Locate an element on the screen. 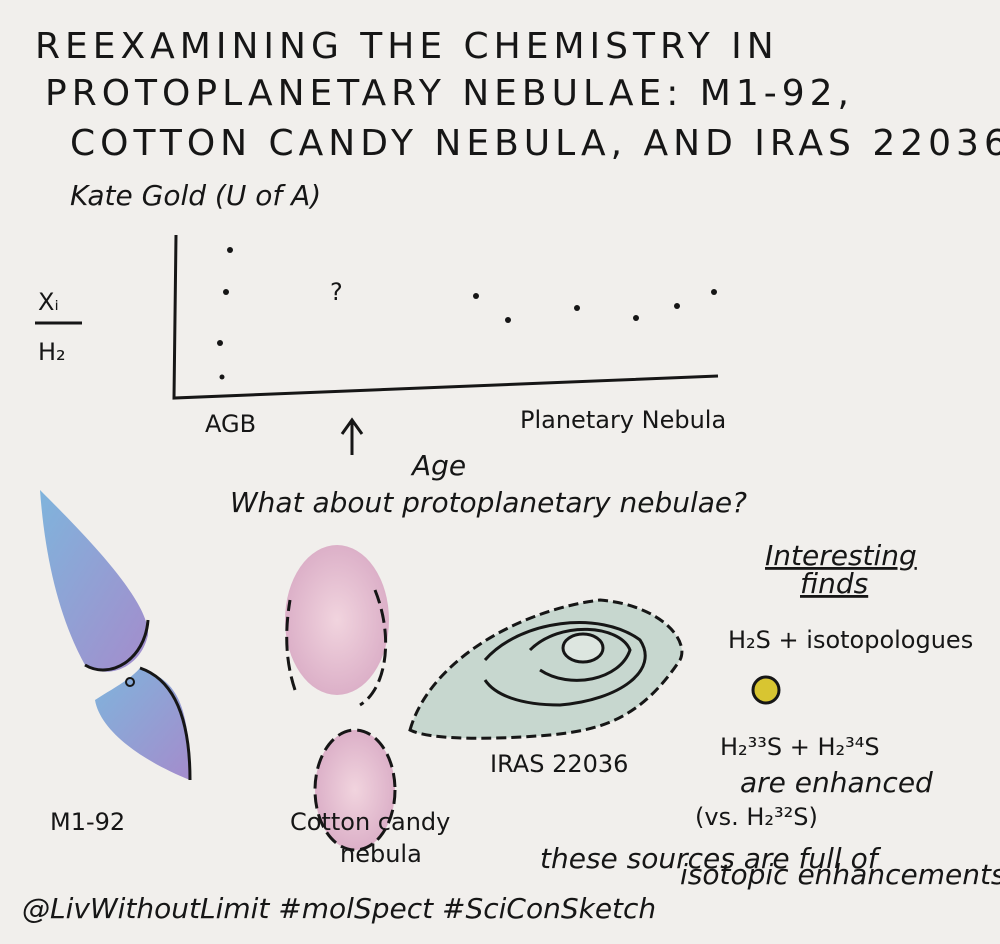 This screenshot has width=1000, height=944. nebula-label: nebula is located at coordinates (381, 854).